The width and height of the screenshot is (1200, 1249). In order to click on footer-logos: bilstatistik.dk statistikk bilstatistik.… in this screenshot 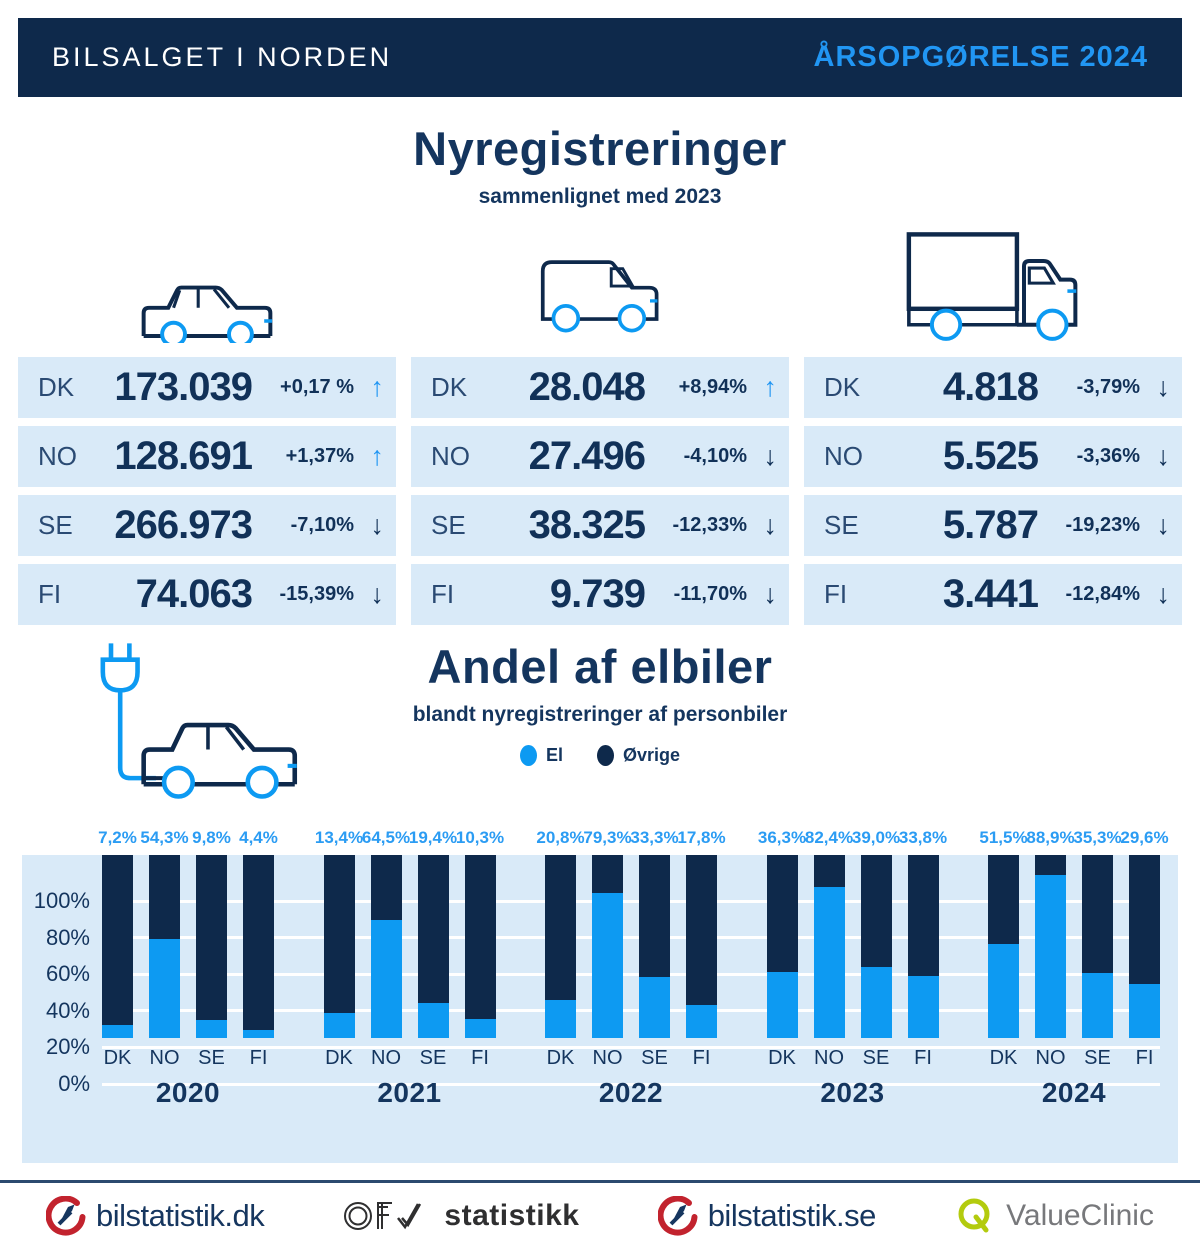, I will do `click(600, 1216)`.